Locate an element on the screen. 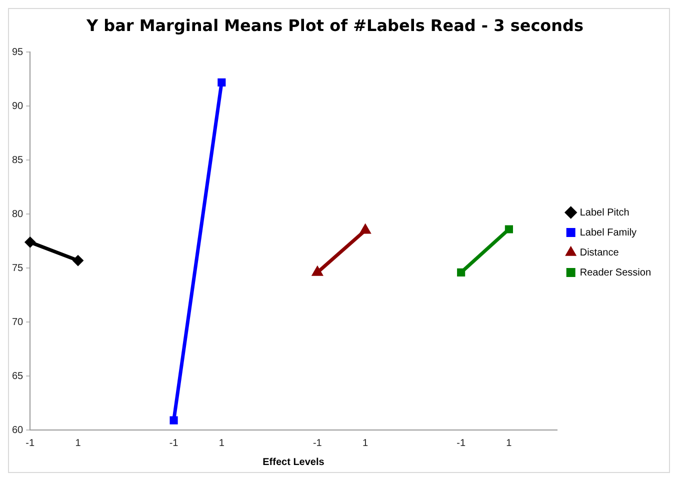  y-tick-label: 80 is located at coordinates (18, 214).